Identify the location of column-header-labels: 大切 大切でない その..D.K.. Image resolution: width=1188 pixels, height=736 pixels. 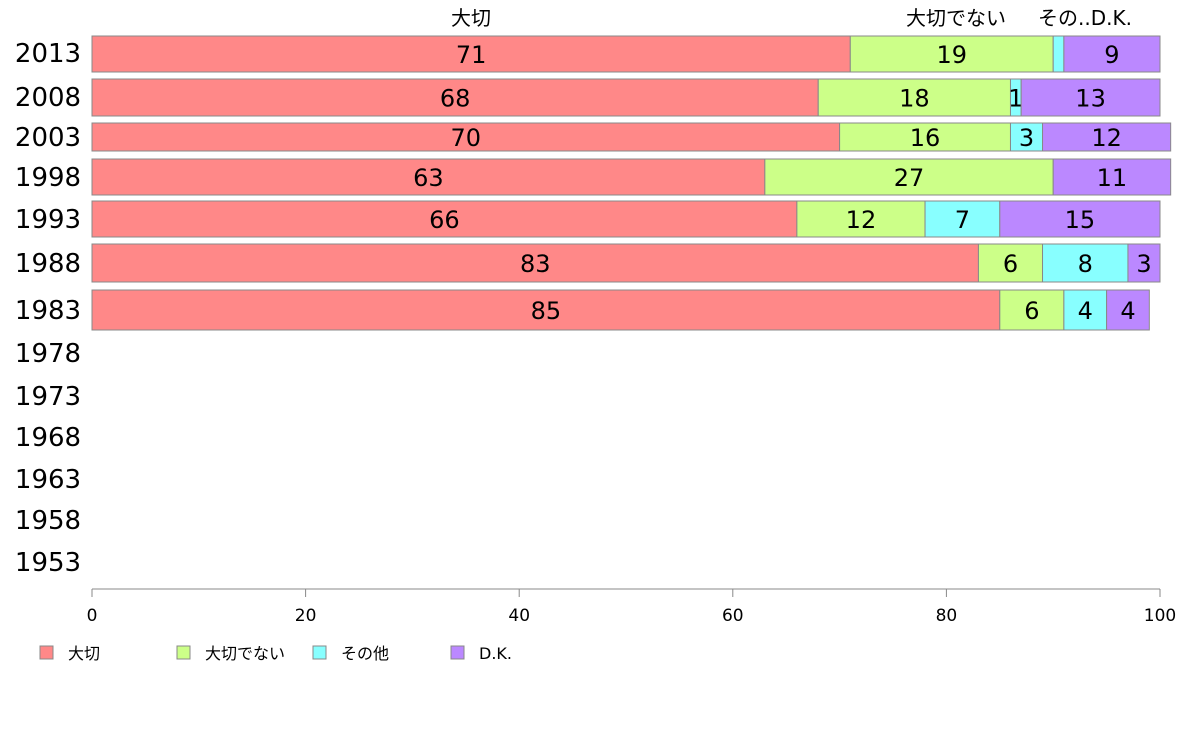
(791, 18).